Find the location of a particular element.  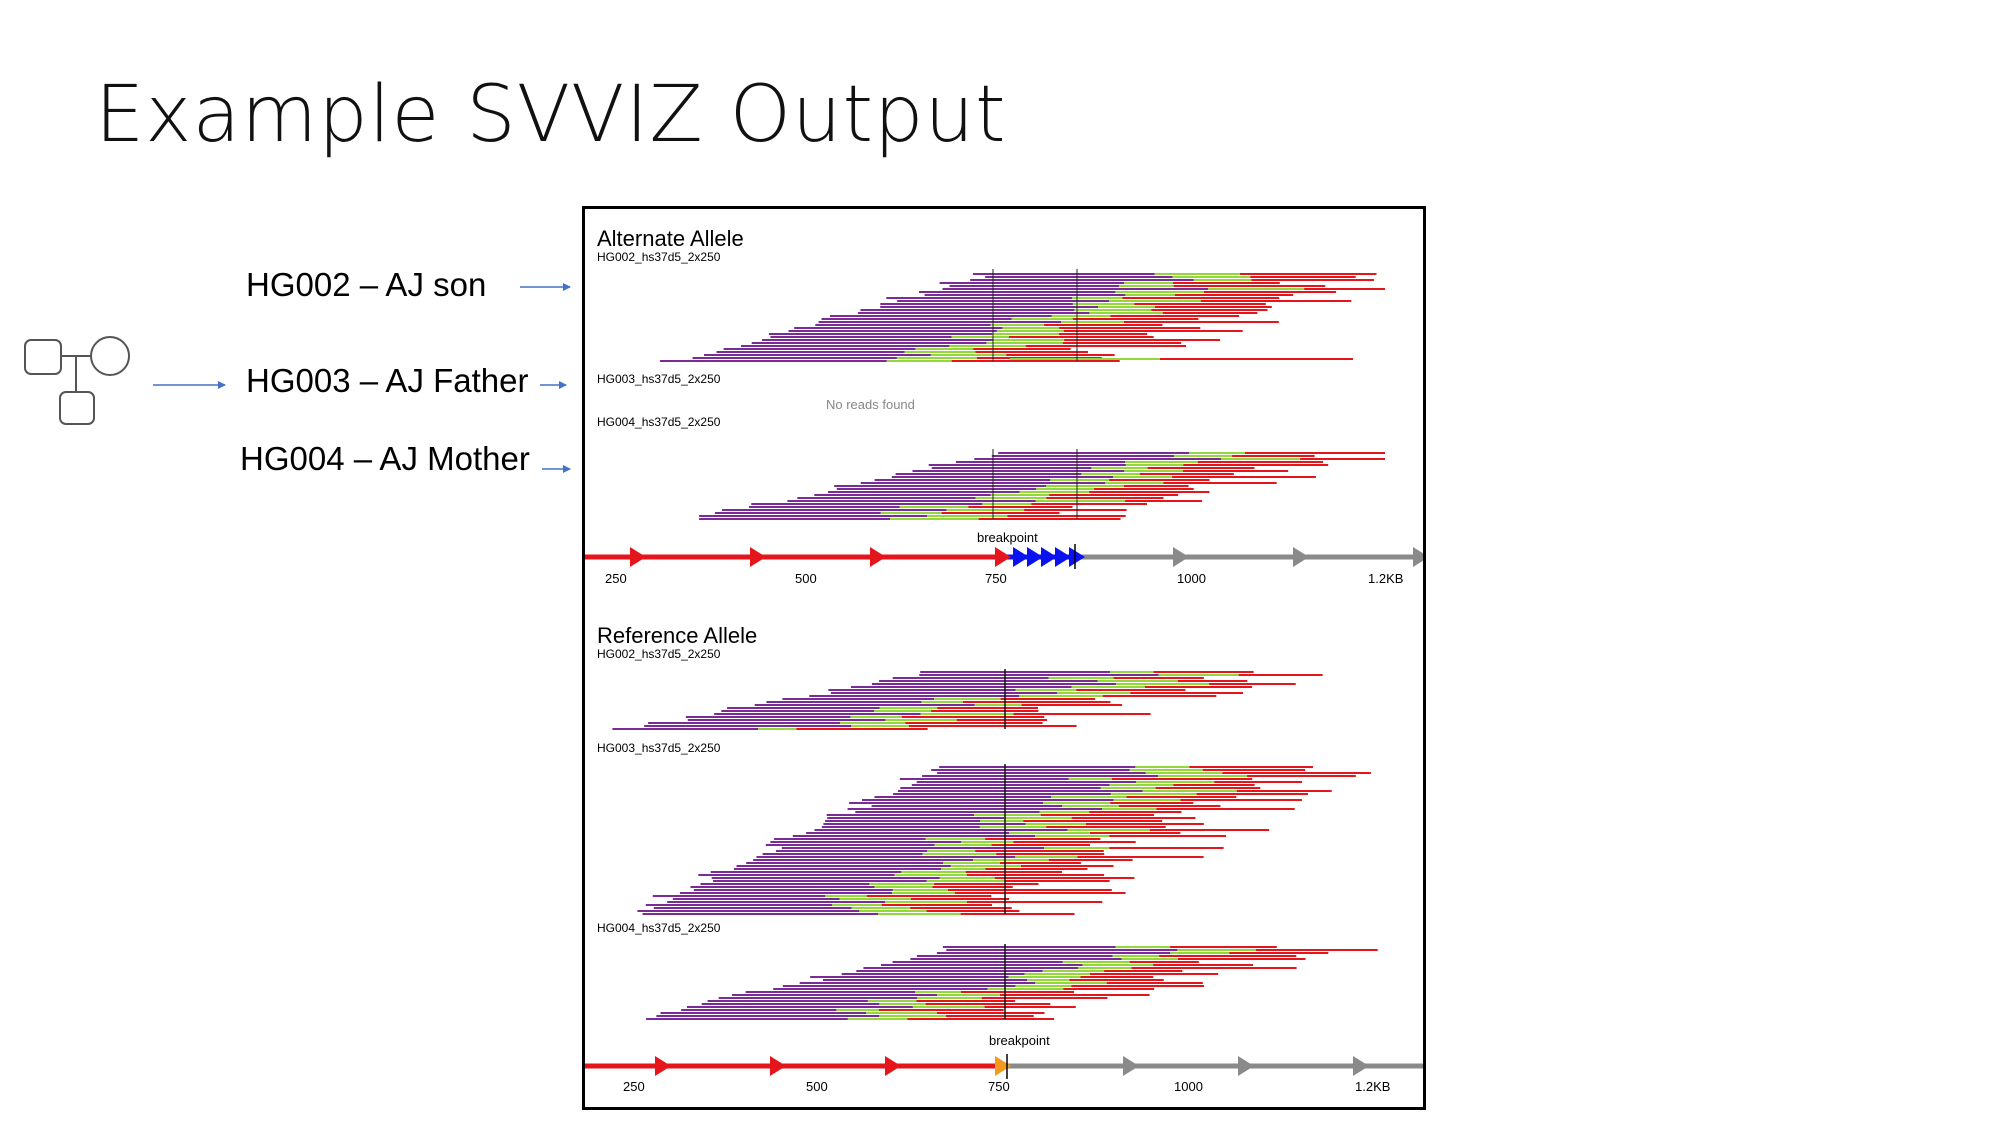

ref-sample-label-hg002: HG002_hs37d5_2x250 is located at coordinates (659, 654).